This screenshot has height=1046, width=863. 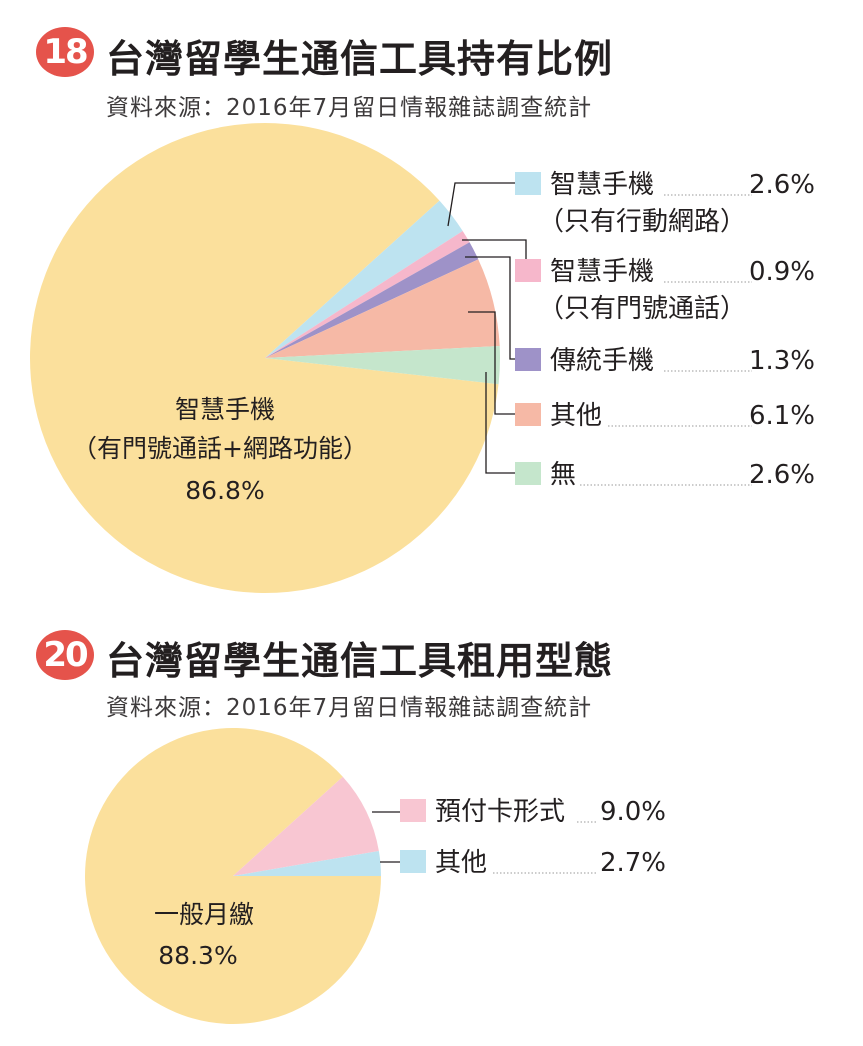 What do you see at coordinates (225, 409) in the screenshot?
I see `slice-label: 智慧手機` at bounding box center [225, 409].